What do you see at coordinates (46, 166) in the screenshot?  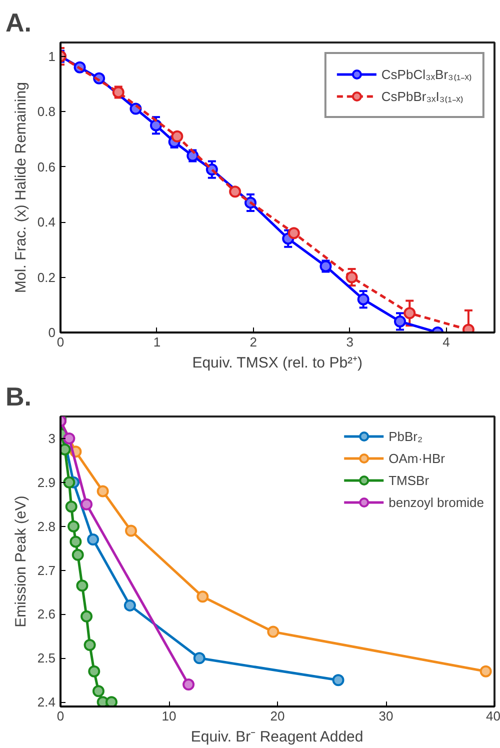 I see `y-tick-label: 0.6` at bounding box center [46, 166].